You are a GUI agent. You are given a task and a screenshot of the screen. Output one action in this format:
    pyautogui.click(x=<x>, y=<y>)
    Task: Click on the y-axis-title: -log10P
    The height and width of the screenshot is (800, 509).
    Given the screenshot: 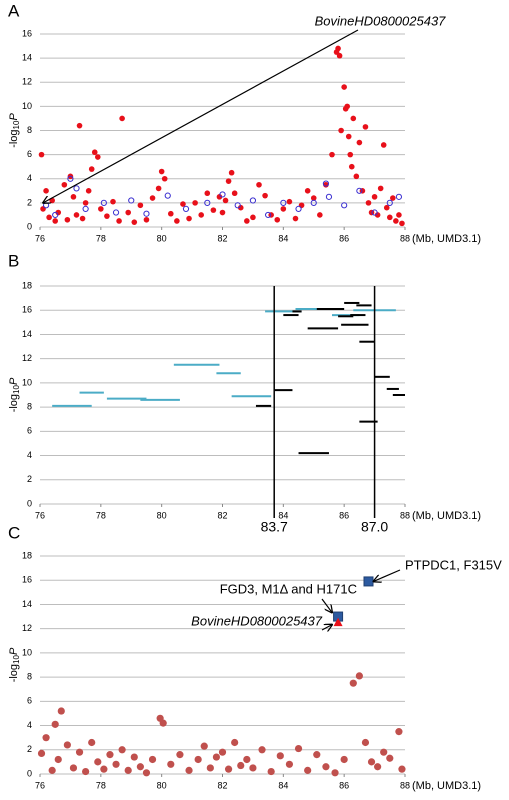 What is the action you would take?
    pyautogui.click(x=14, y=664)
    